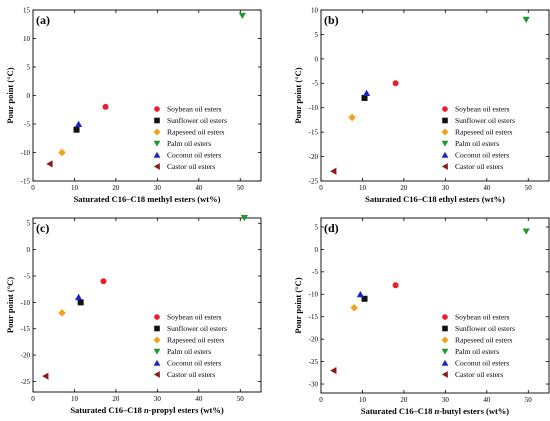 The image size is (550, 421). Describe the element at coordinates (26, 382) in the screenshot. I see `y-tick-label-c-6: -25` at that location.